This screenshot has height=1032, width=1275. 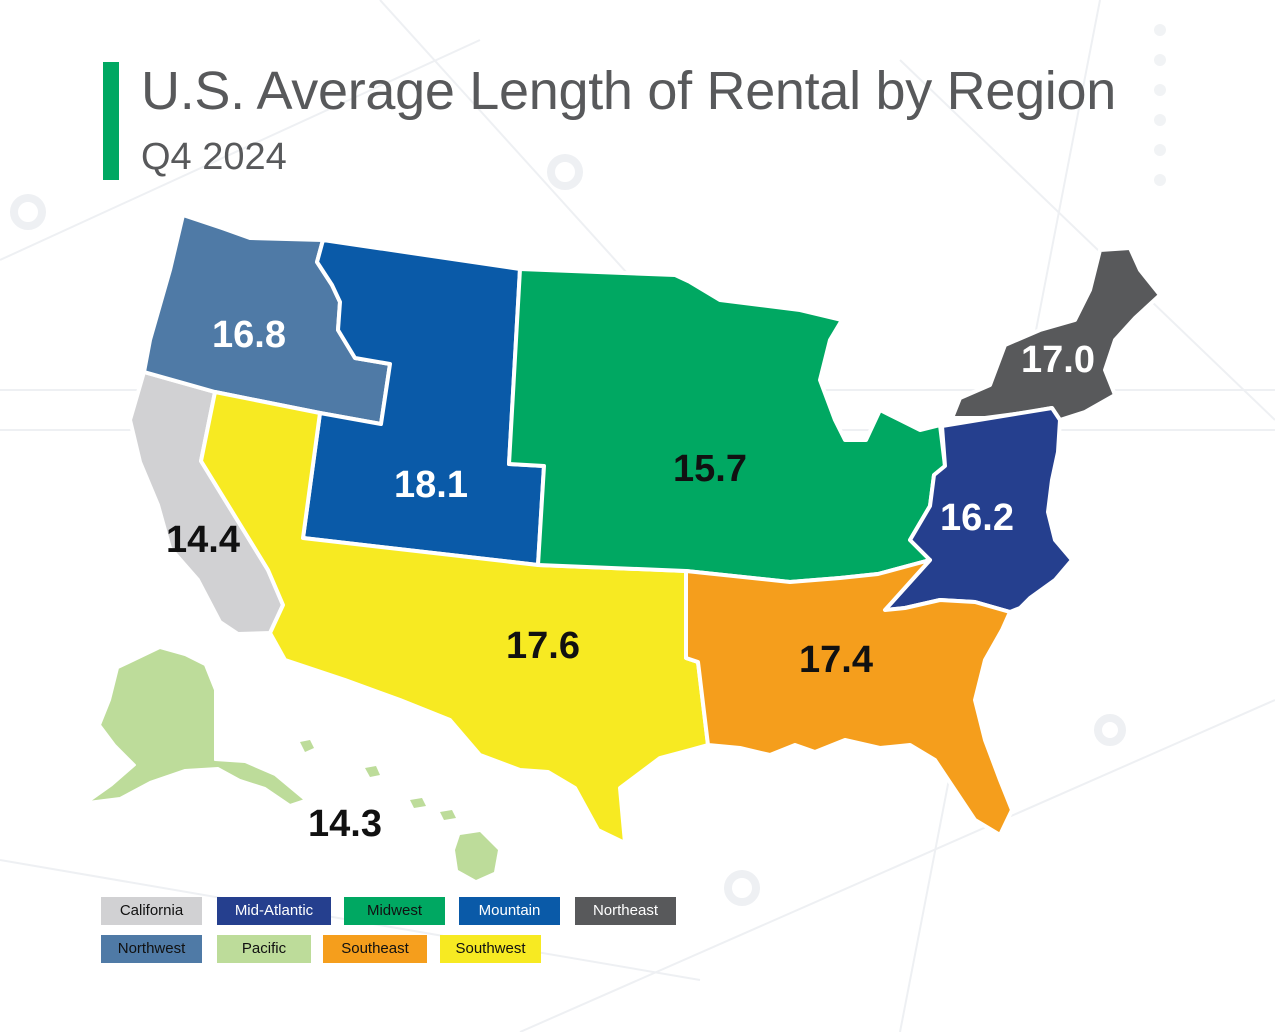 I want to click on region-pacific-hawaii, so click(x=399, y=810).